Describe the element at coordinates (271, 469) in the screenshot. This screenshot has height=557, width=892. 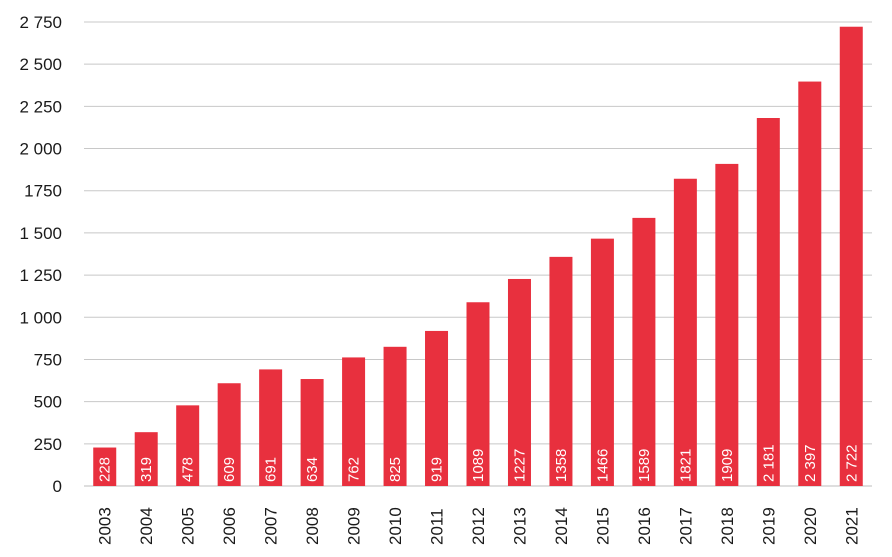
I see `data-label: 691` at that location.